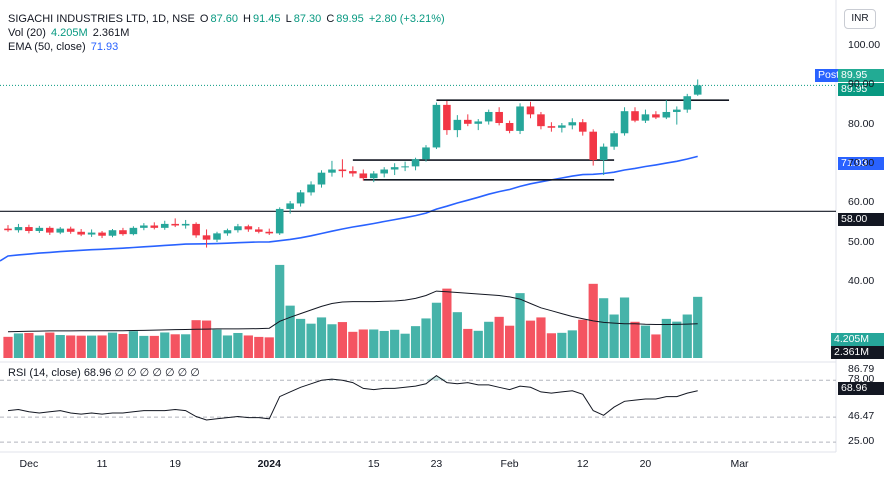 Image resolution: width=890 pixels, height=477 pixels. I want to click on rsi-tick-label: 86.79, so click(861, 369).